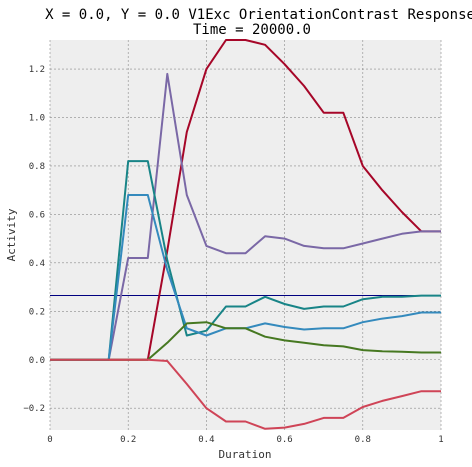 This screenshot has height=467, width=472. I want to click on y-tick-label: 0.2, so click(37, 312).